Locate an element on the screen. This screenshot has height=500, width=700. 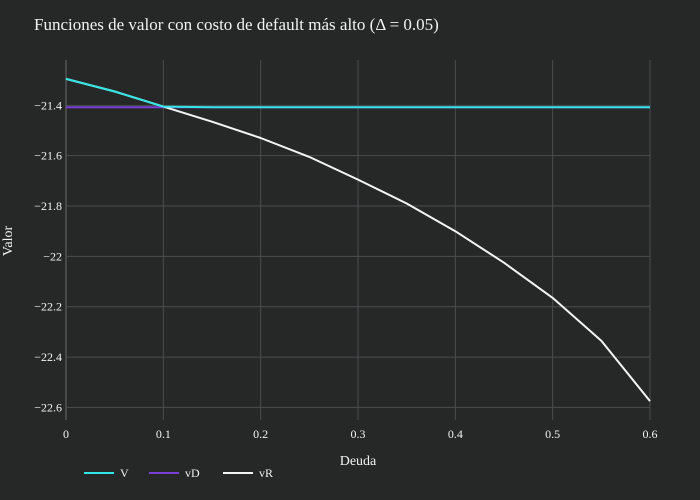
x-axis: 0 0.1 0.2 0.3 0.4 0.5 0.6 is located at coordinates (360, 434).